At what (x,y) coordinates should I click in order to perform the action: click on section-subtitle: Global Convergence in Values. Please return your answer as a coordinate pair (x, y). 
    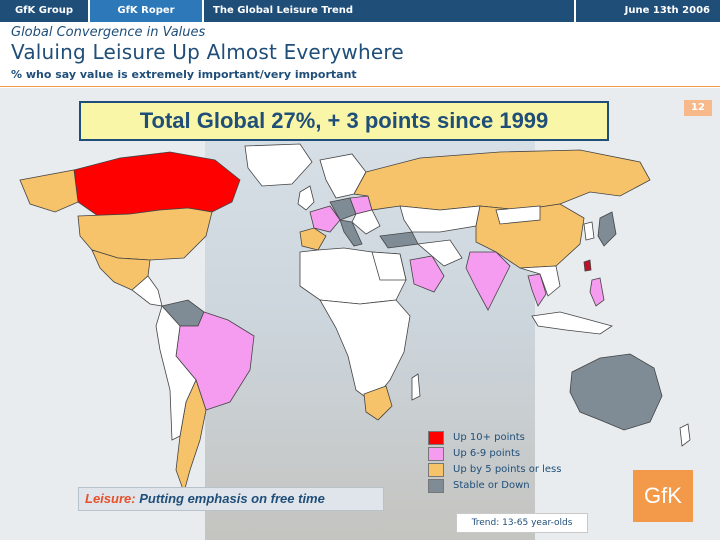
    Looking at the image, I should click on (108, 32).